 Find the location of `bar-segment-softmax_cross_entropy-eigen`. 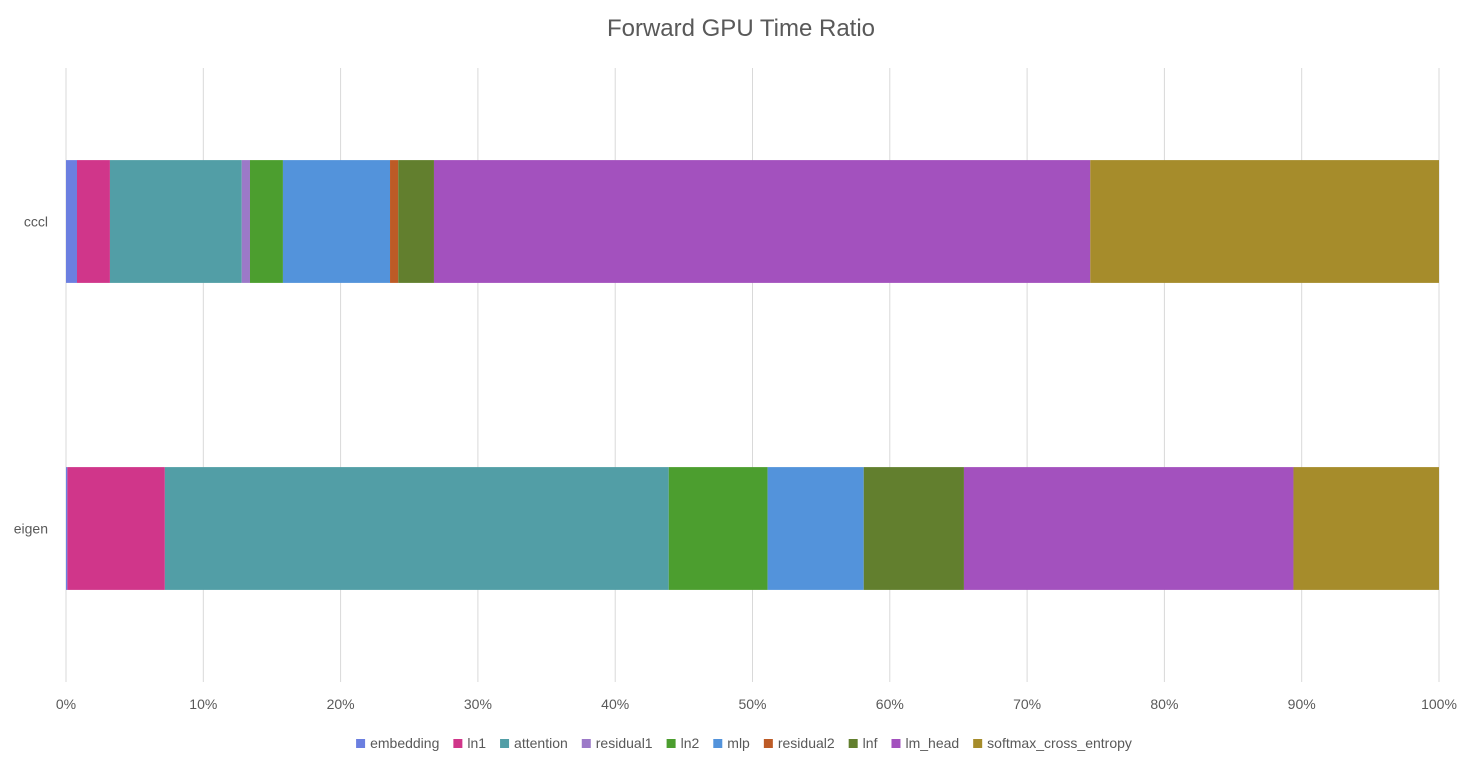

bar-segment-softmax_cross_entropy-eigen is located at coordinates (1366, 528).